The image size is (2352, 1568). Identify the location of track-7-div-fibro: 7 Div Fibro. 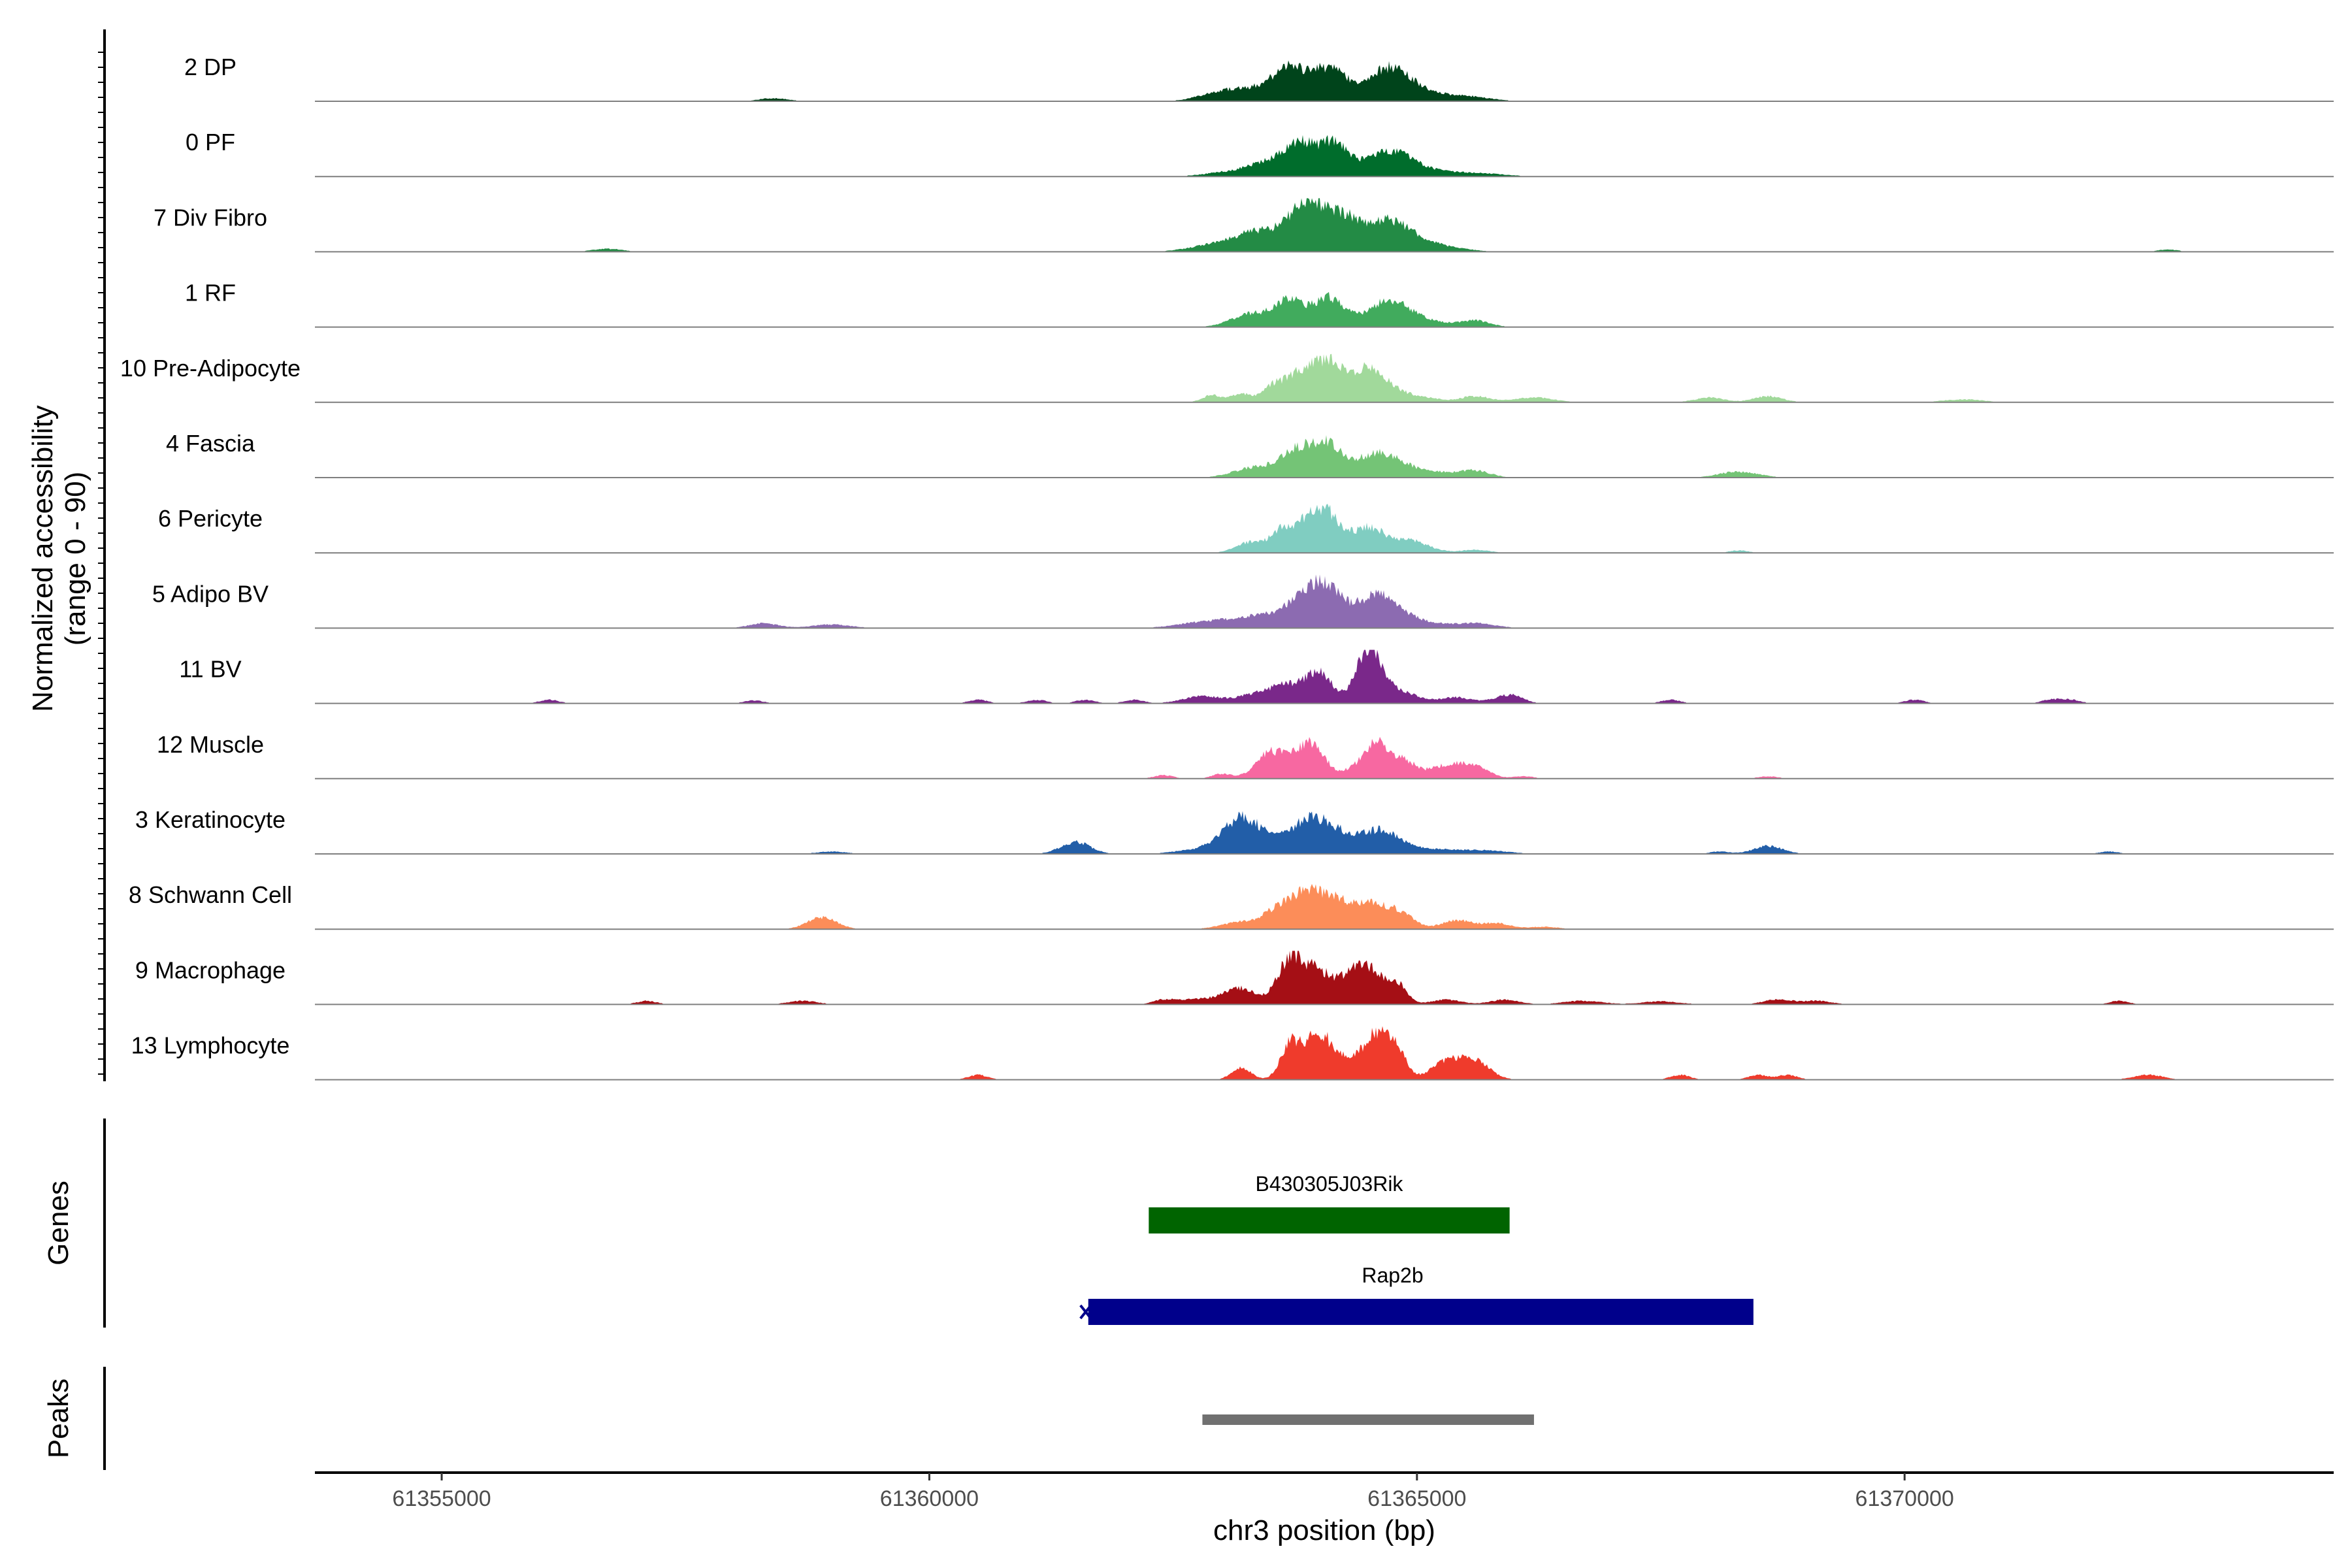
(1244, 225).